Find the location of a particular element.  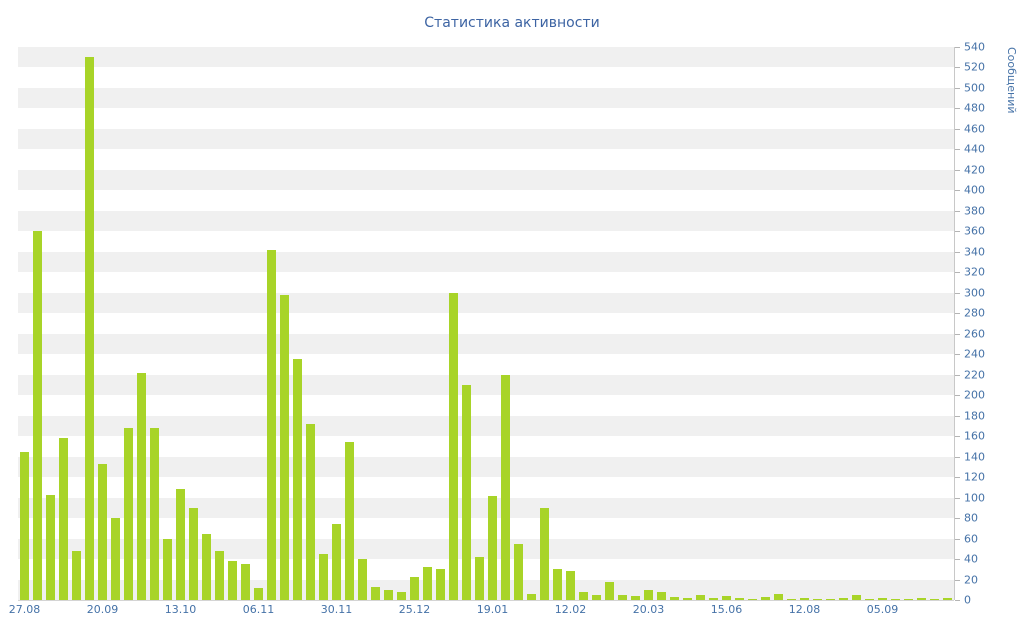

y-axis-tick-label: 360 is located at coordinates (974, 231).